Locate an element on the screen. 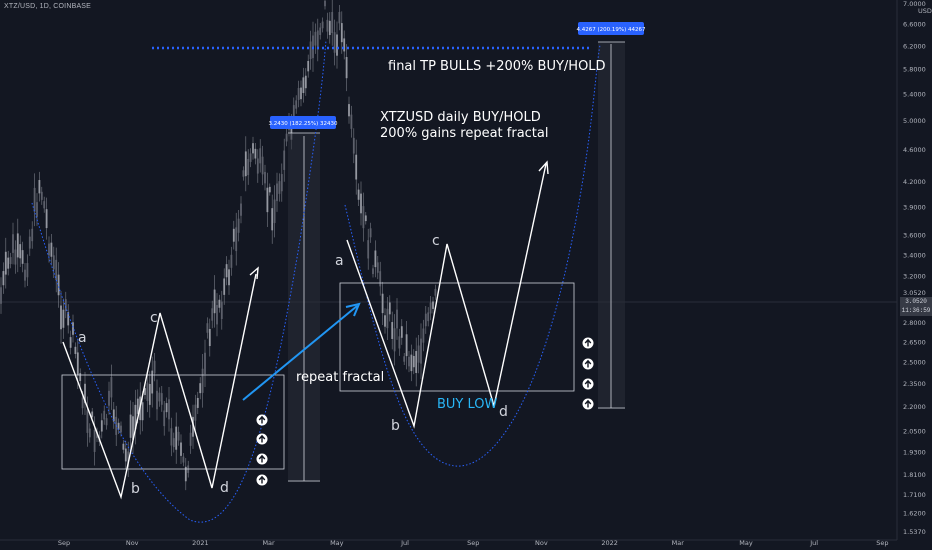 The width and height of the screenshot is (932, 550). last-price-value: 3.0520 is located at coordinates (916, 301).